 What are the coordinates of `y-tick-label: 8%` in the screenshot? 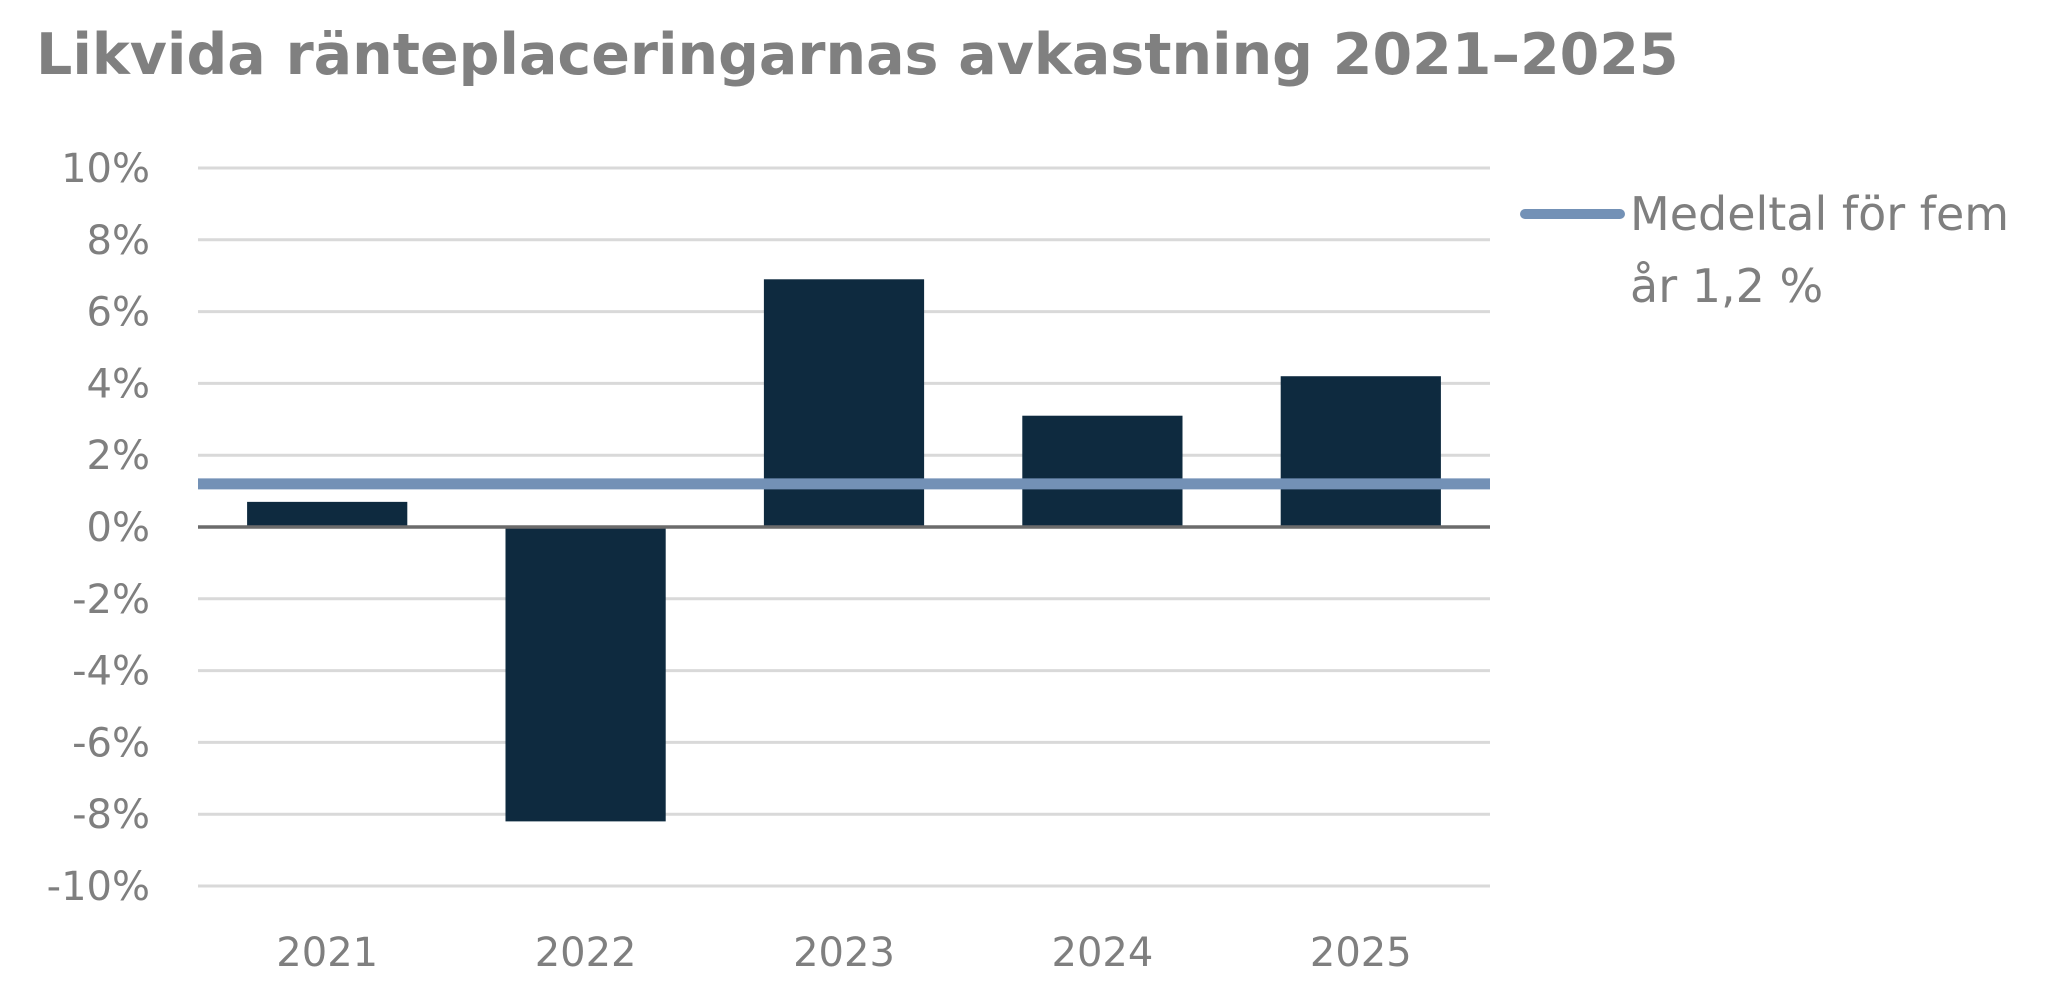 It's located at (118, 241).